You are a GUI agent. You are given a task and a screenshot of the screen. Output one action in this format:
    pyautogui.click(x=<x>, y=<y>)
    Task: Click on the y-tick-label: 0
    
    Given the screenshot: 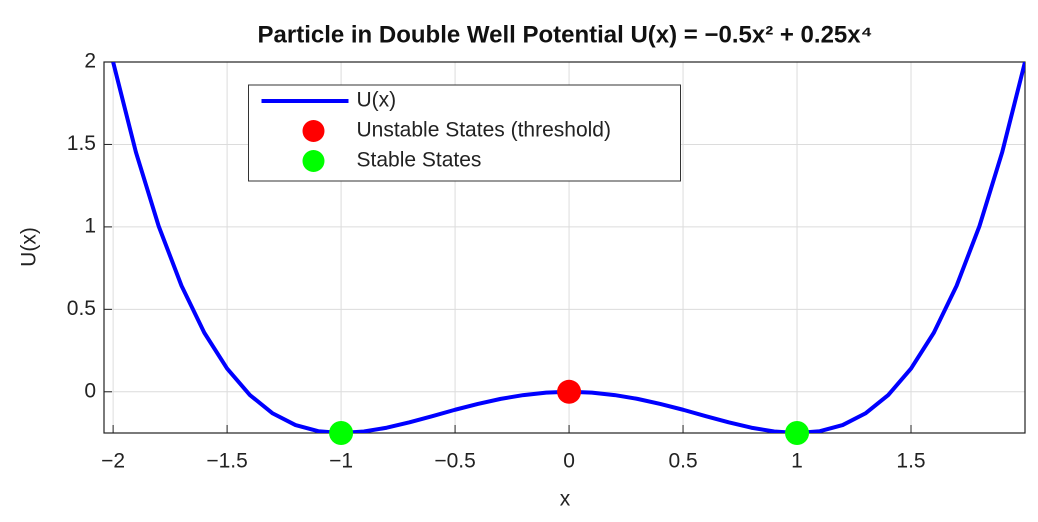 What is the action you would take?
    pyautogui.click(x=90, y=390)
    